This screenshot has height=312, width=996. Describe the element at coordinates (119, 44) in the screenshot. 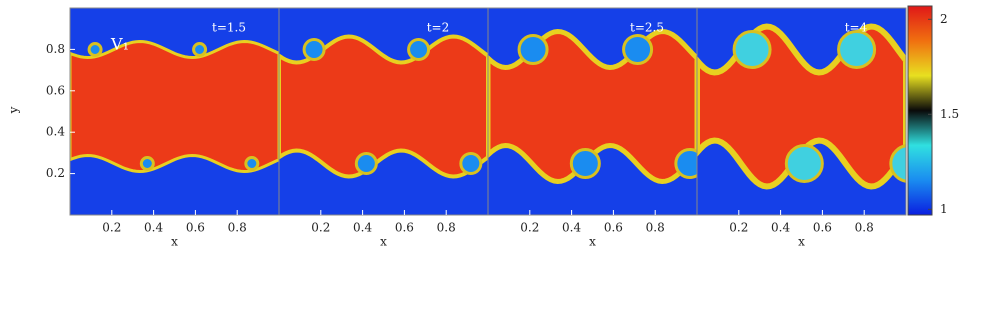

I see `panel-label: V₁` at that location.